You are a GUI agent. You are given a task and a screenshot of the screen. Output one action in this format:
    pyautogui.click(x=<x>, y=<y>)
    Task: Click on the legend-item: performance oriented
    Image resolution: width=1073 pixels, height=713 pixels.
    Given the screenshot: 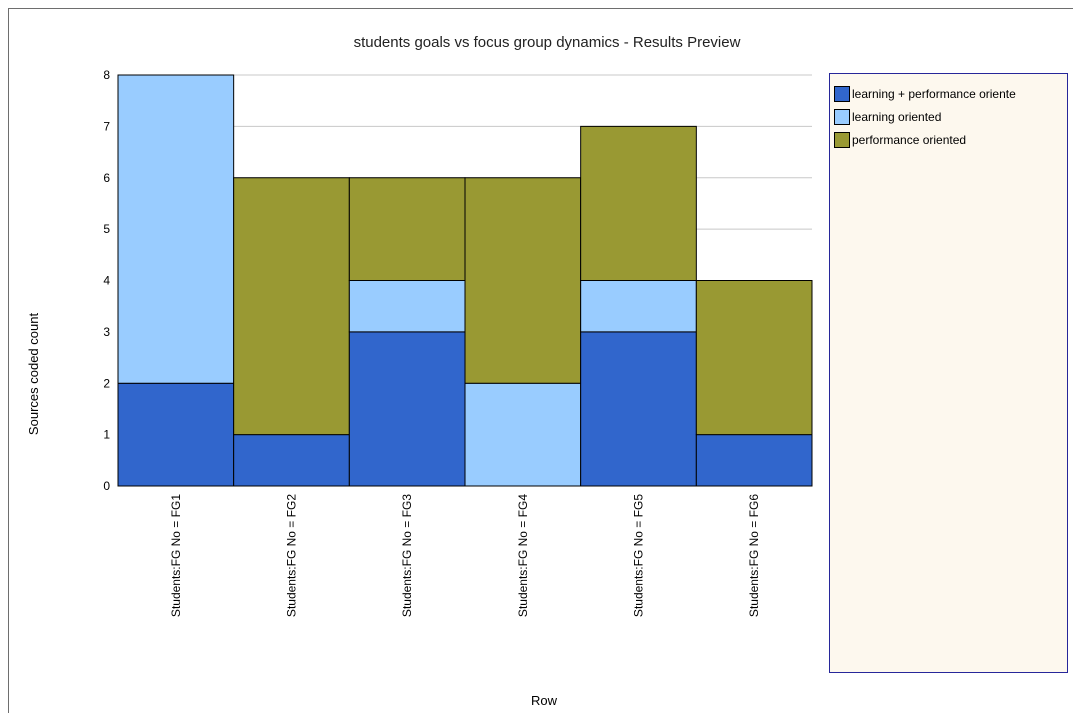 What is the action you would take?
    pyautogui.click(x=900, y=140)
    